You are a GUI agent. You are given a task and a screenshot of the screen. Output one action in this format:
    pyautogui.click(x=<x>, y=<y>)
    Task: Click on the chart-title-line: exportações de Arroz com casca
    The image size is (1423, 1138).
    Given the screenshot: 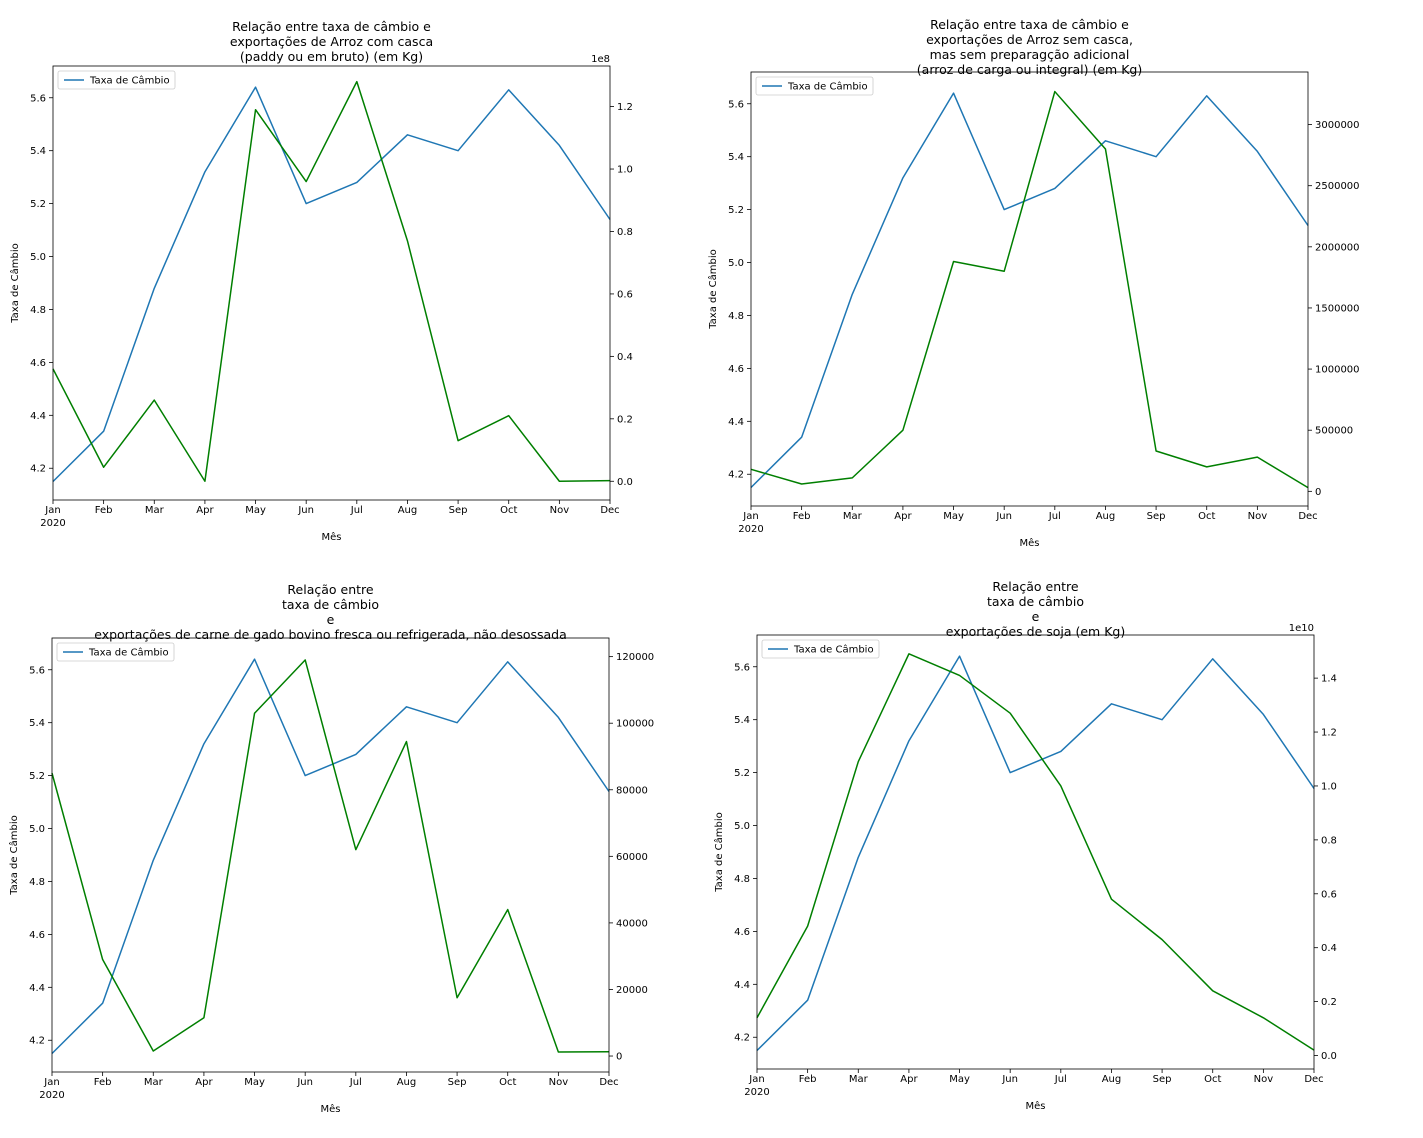 What is the action you would take?
    pyautogui.click(x=331, y=41)
    